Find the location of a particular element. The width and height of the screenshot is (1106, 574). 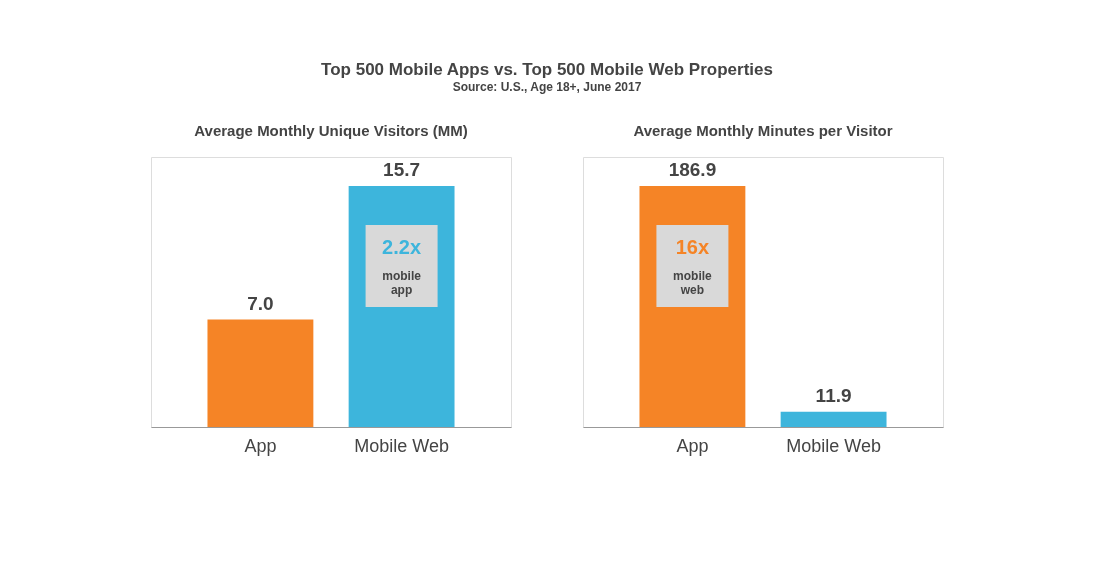

chart-title: Average Monthly Minutes per Visitor is located at coordinates (763, 130).